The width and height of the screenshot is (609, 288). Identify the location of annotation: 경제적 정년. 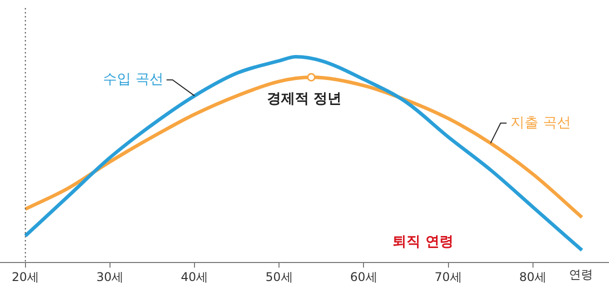
(304, 98).